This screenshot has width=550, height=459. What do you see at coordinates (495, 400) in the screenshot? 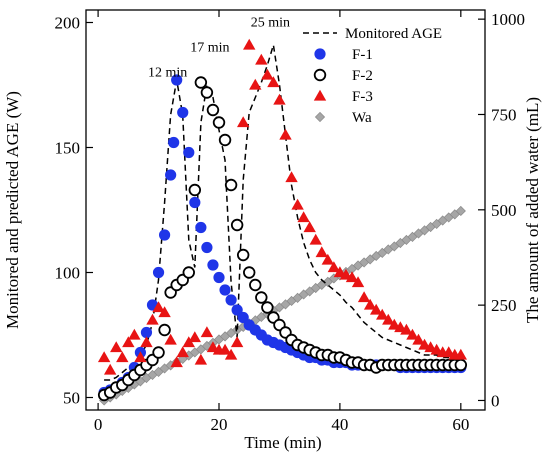
I see `y-right-tick-label: 0` at bounding box center [495, 400].